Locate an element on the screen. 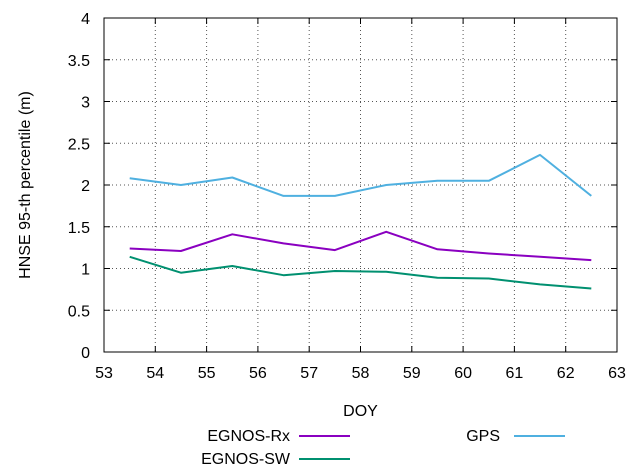 Image resolution: width=644 pixels, height=468 pixels. x-tick-label: 56 is located at coordinates (258, 373).